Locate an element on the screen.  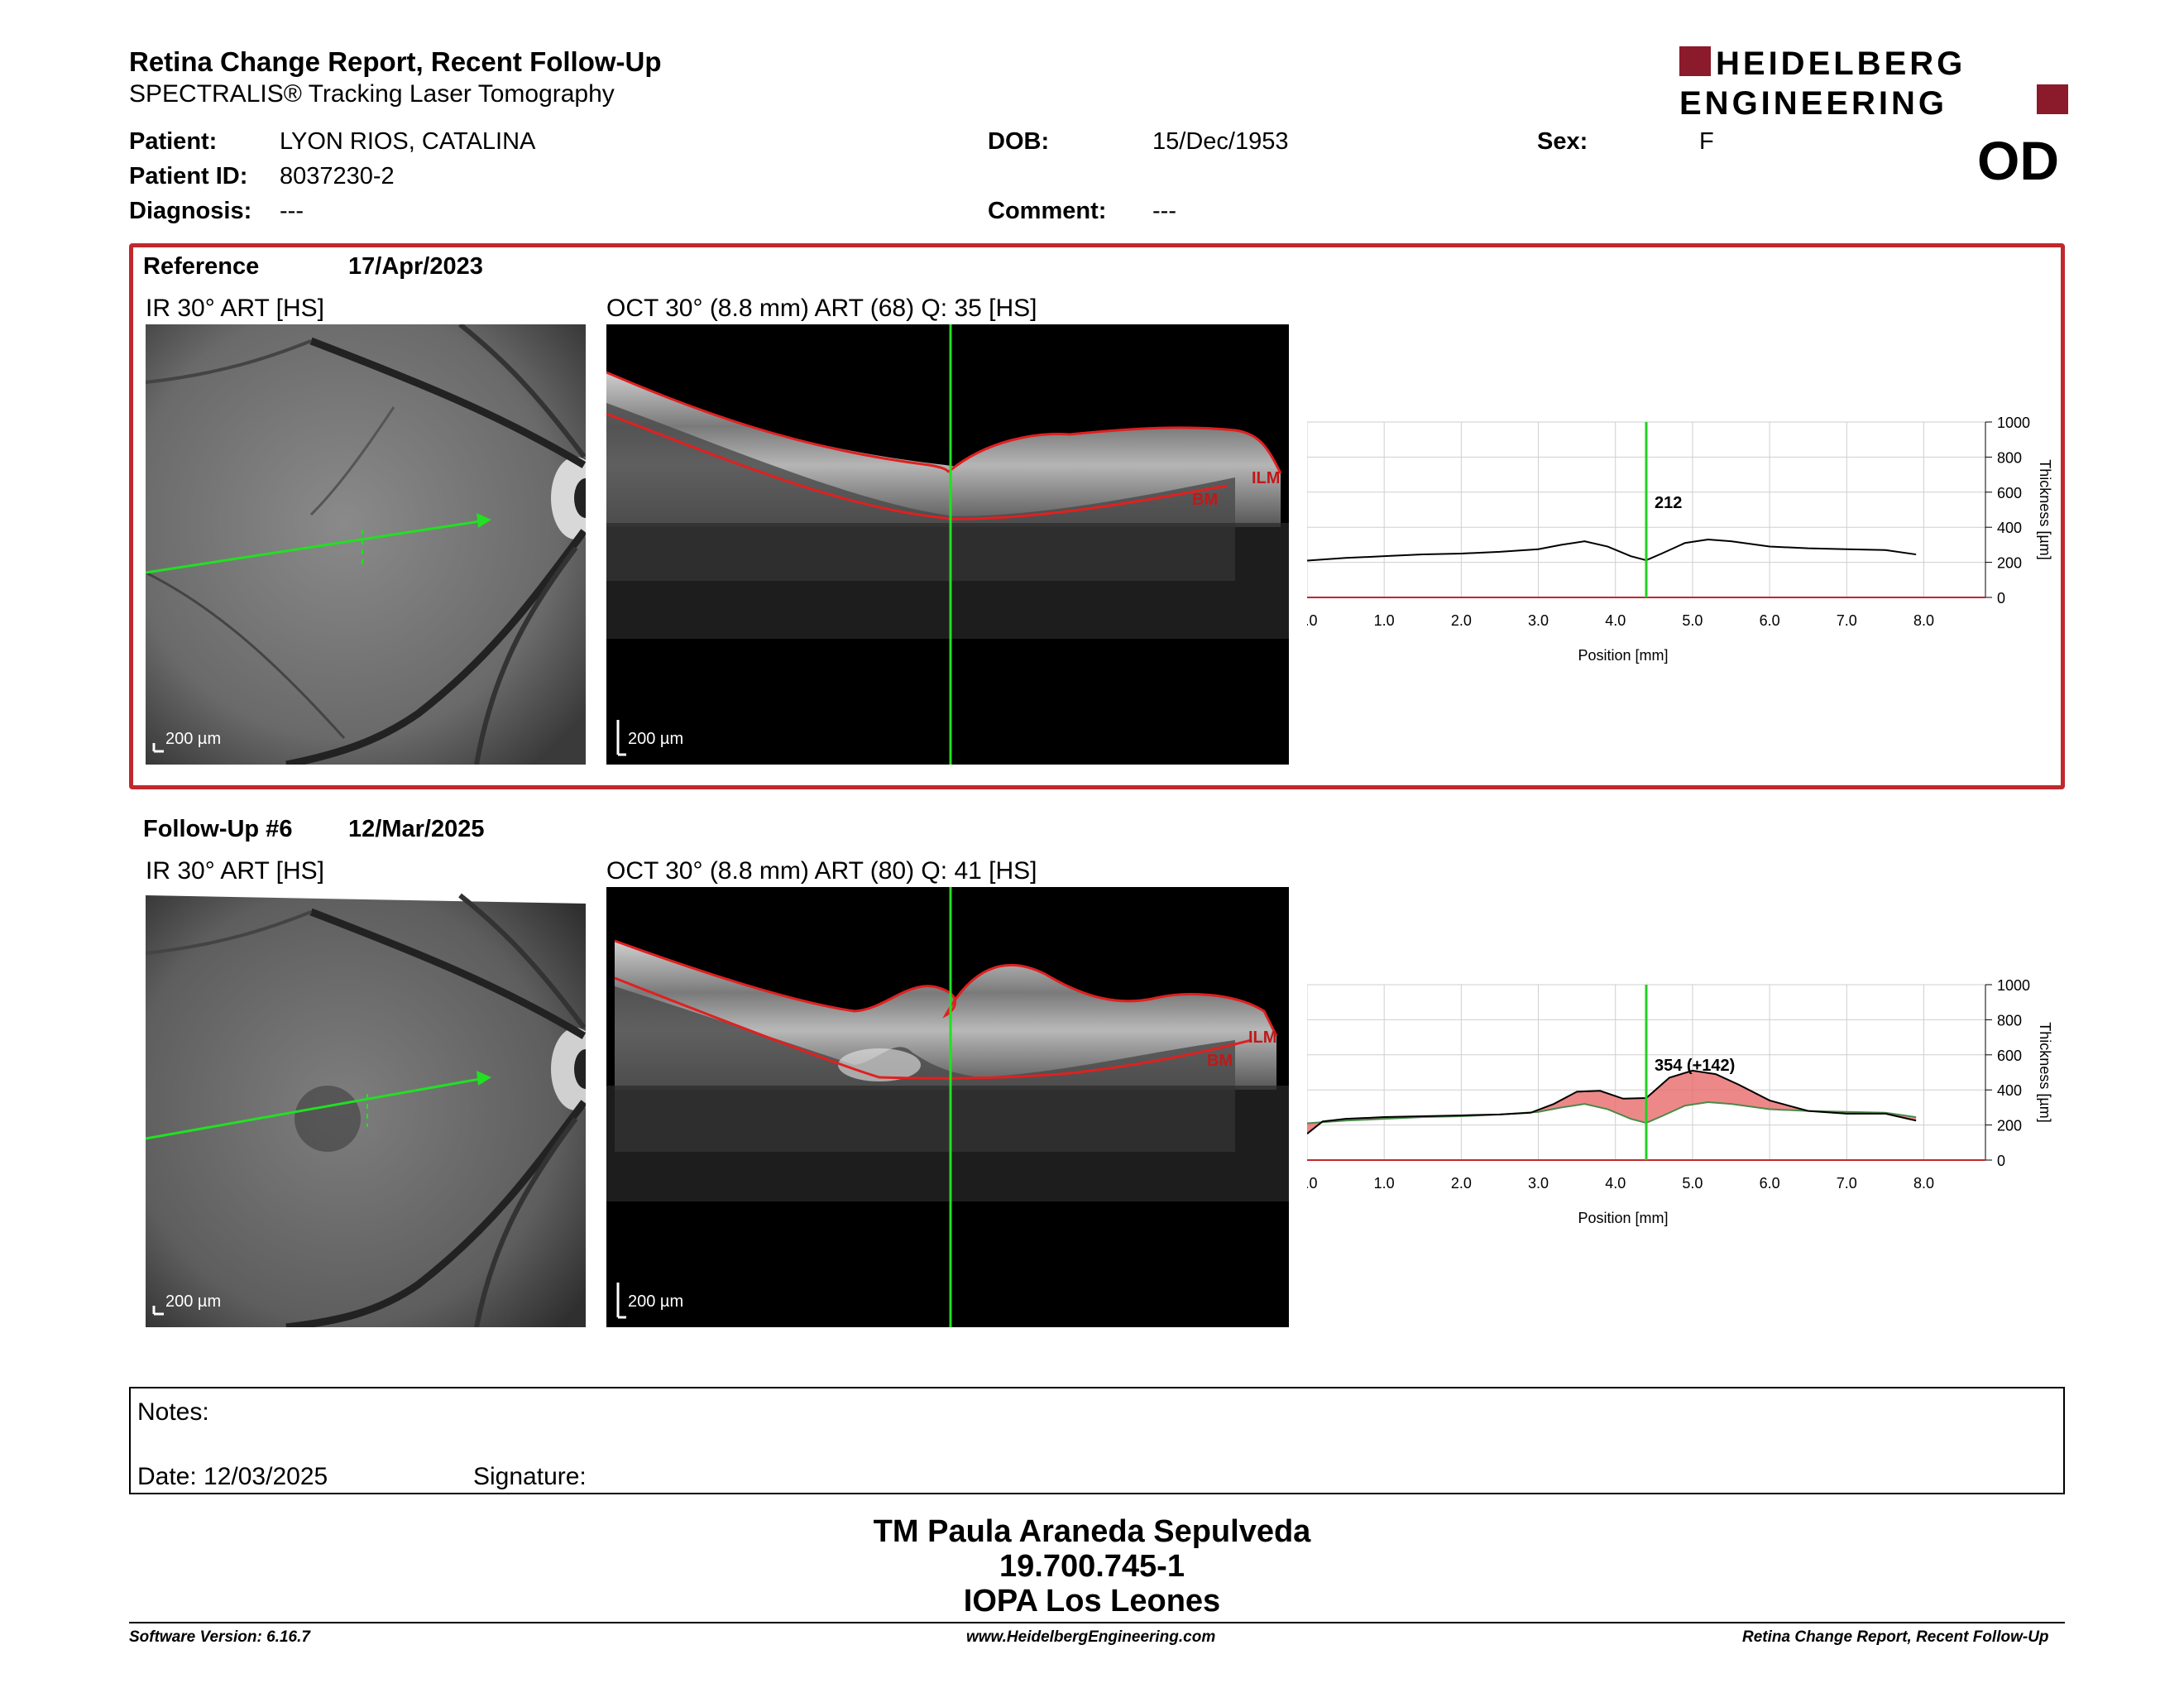
operator-name: TM Paula Araneda Sepulveda is located at coordinates (1092, 1531).